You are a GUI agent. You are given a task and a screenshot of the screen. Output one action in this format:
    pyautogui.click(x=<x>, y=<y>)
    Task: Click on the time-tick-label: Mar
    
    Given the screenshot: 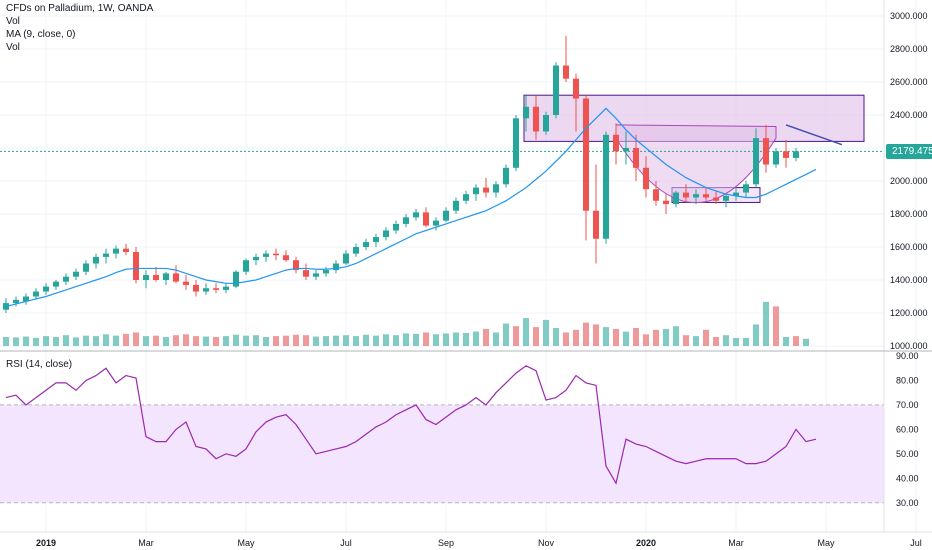 What is the action you would take?
    pyautogui.click(x=736, y=543)
    